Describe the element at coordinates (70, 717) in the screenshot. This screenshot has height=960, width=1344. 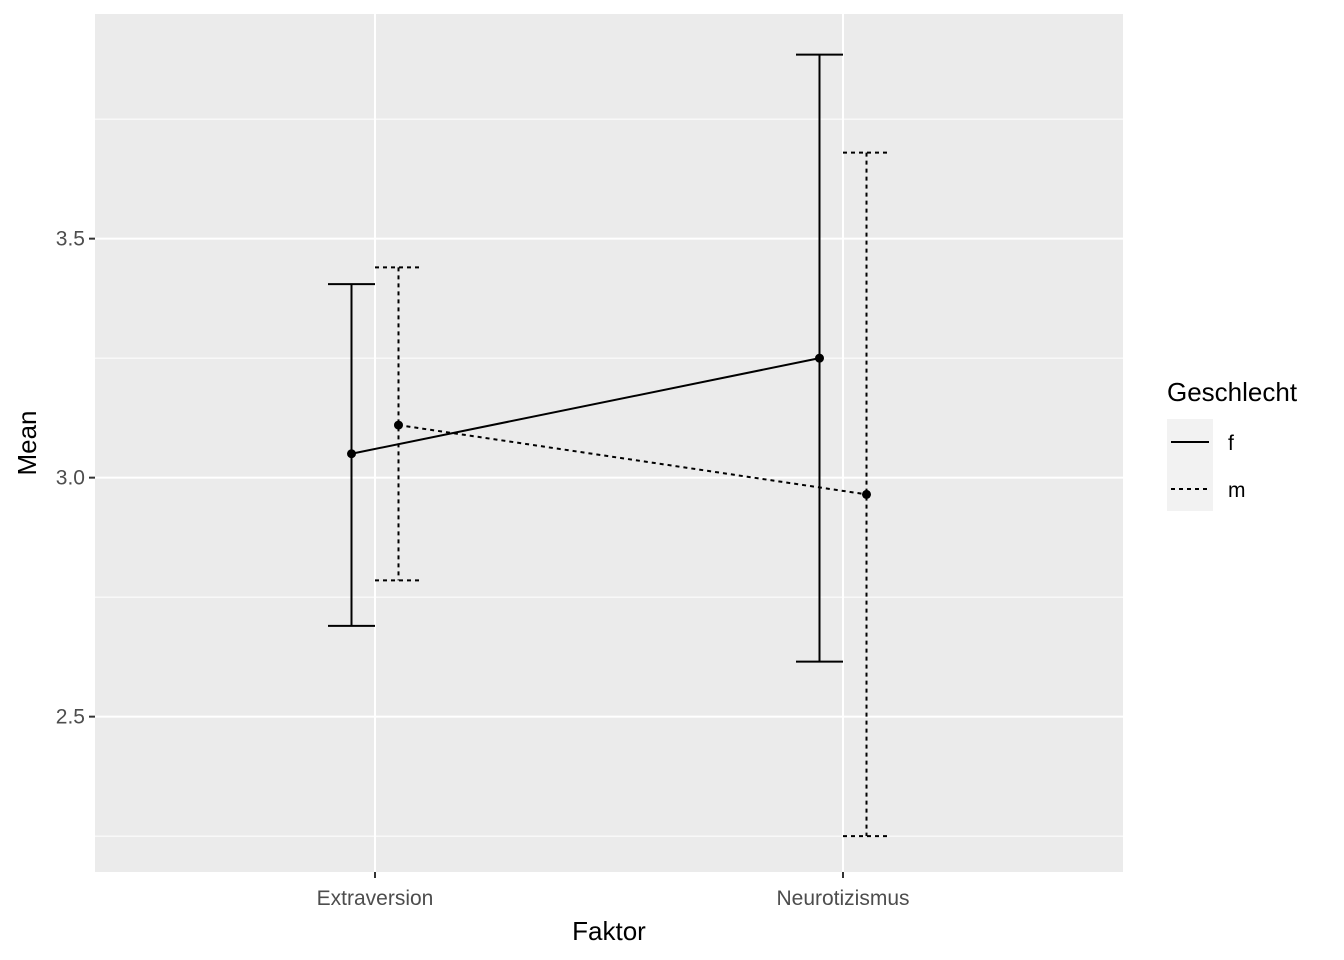
I see `y-tick-label: 2.5` at that location.